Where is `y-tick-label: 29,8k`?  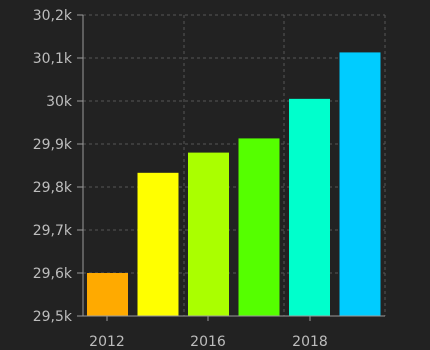
y-tick-label: 29,8k is located at coordinates (53, 188).